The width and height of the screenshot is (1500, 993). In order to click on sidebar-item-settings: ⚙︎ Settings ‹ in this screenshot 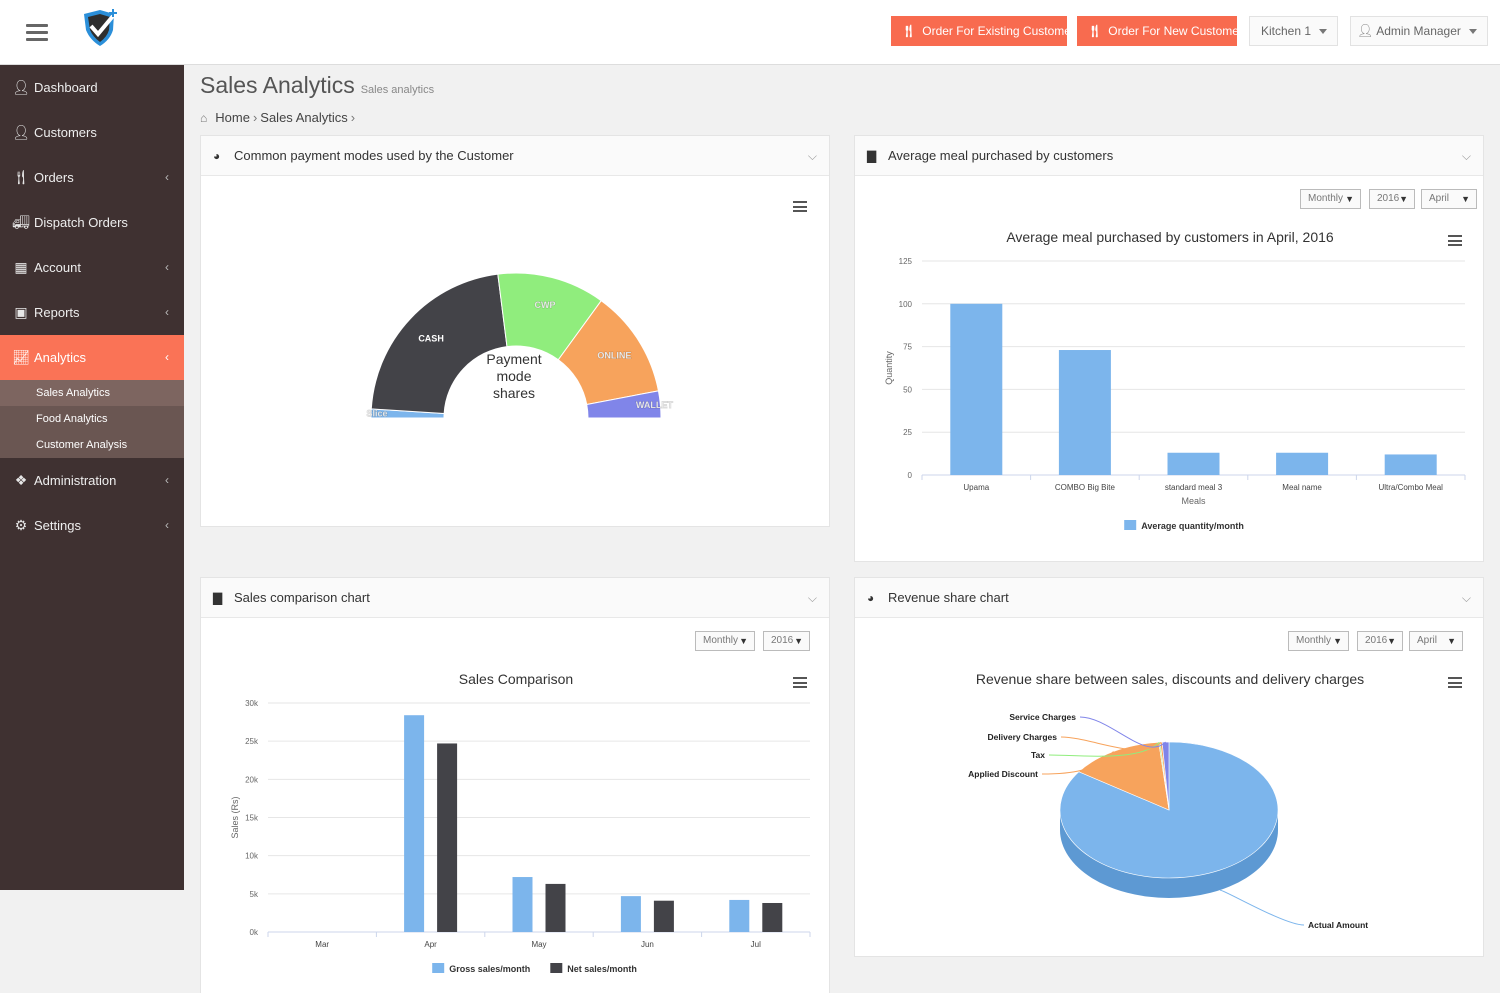, I will do `click(92, 525)`.